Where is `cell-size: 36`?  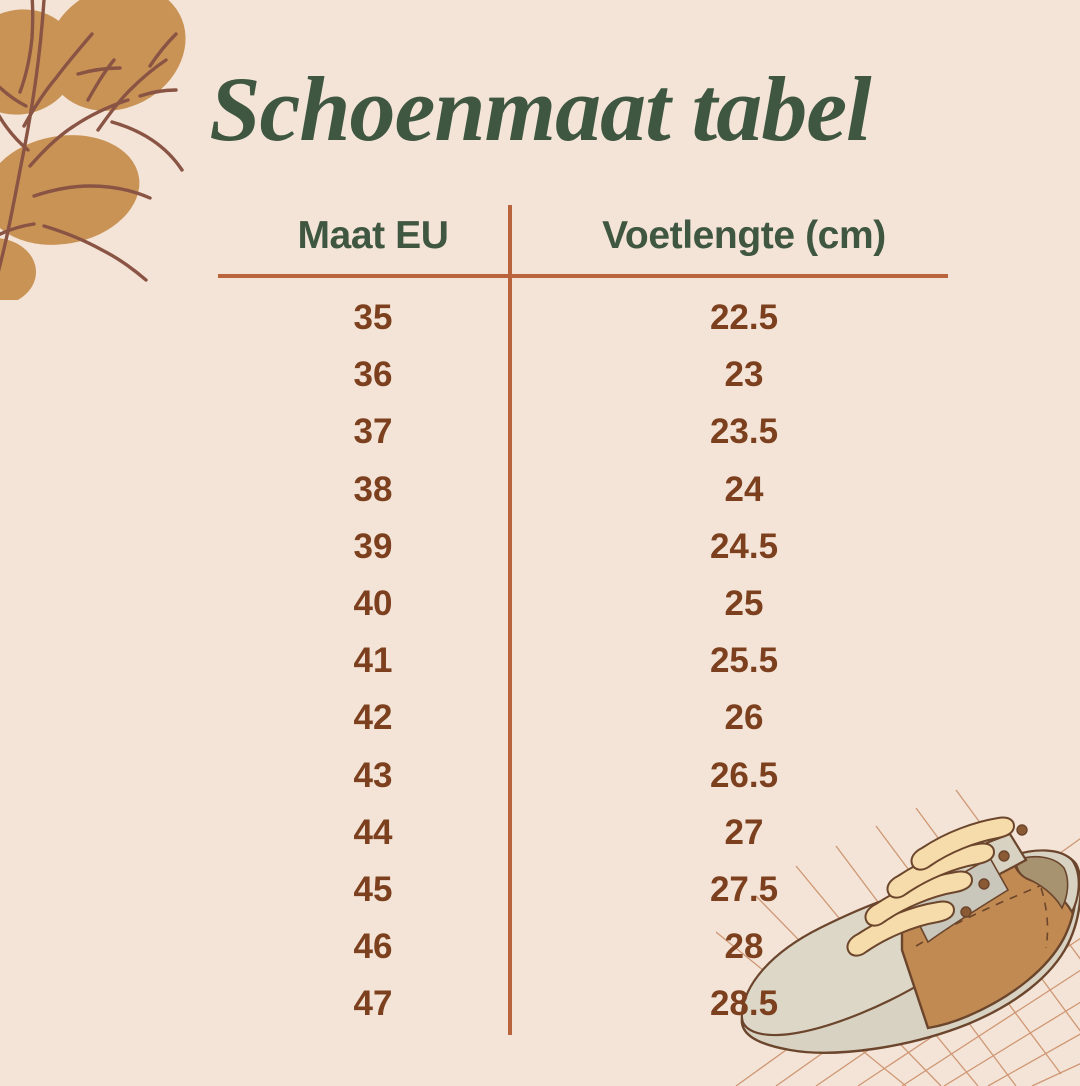 cell-size: 36 is located at coordinates (373, 375).